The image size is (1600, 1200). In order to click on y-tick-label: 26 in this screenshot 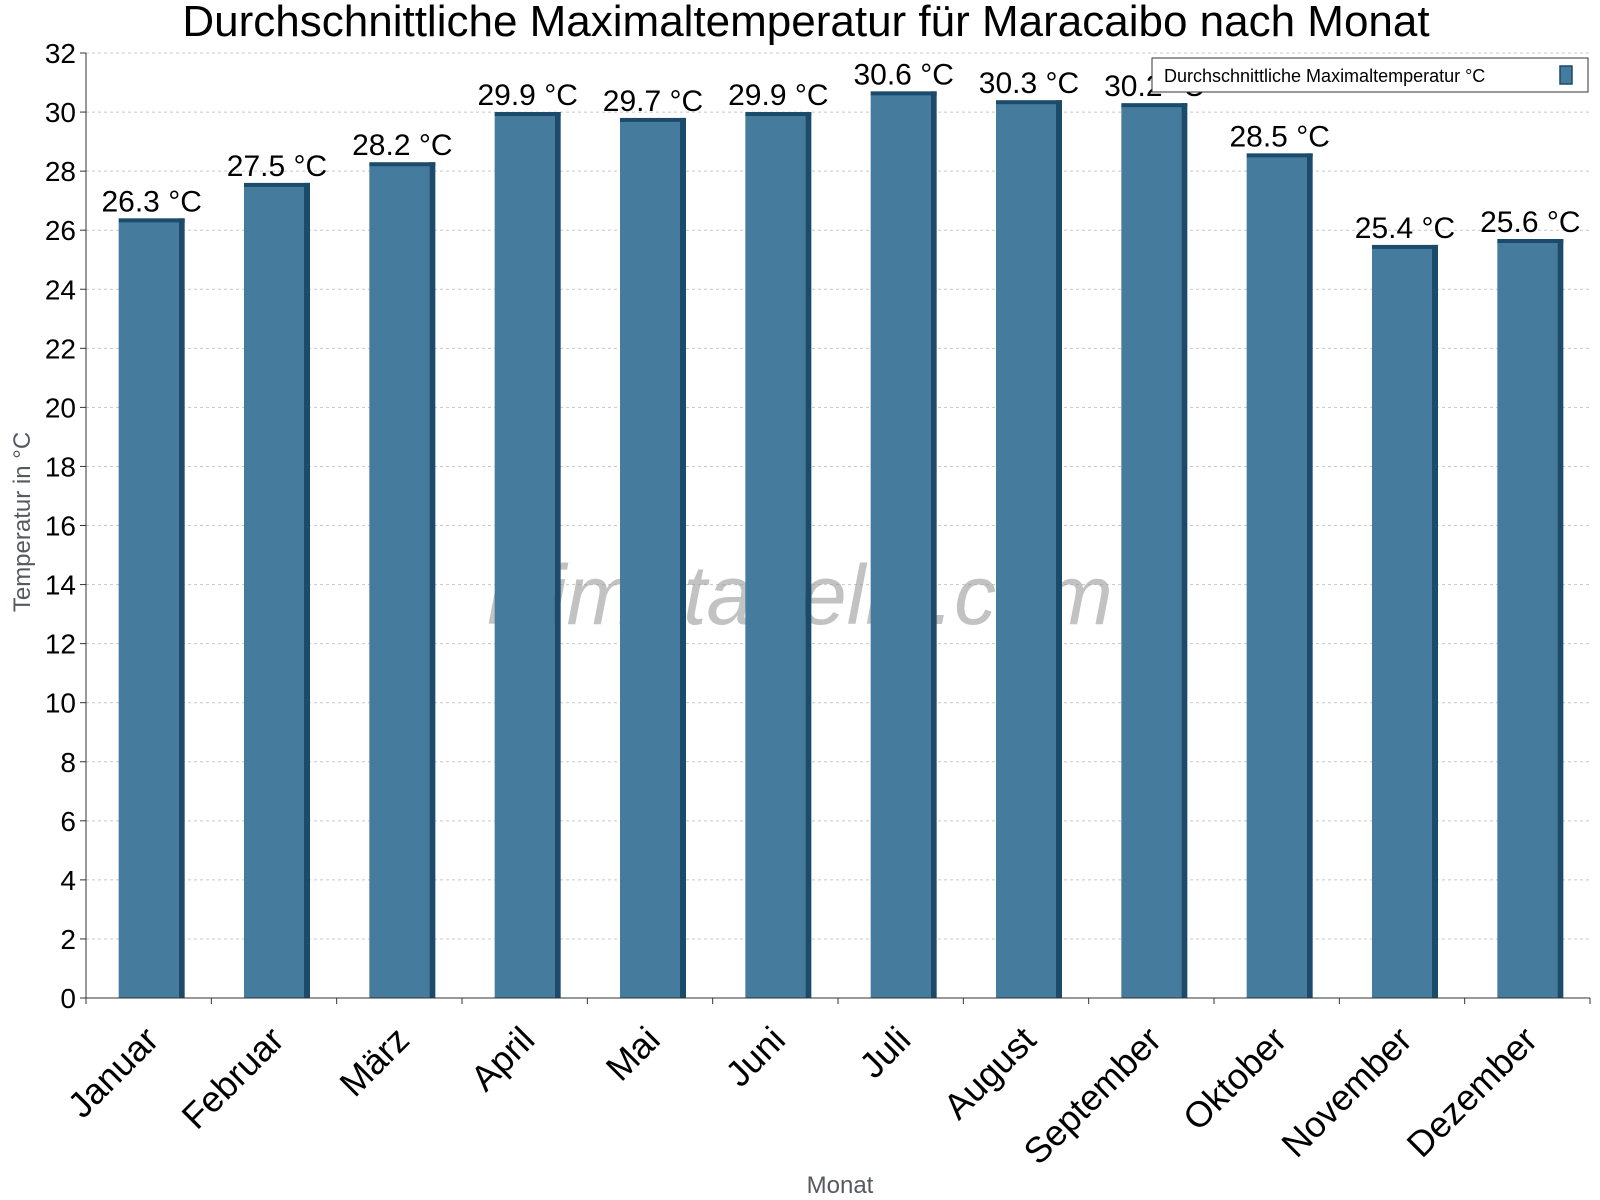, I will do `click(60, 230)`.